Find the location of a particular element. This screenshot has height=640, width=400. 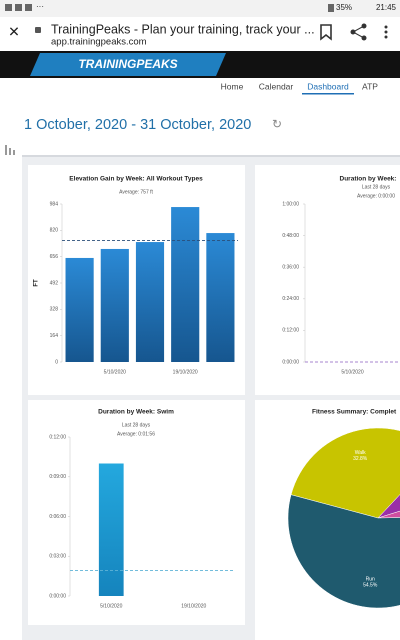

date-range: 1 October, 2020 - 31 October, 2020 is located at coordinates (137, 125).